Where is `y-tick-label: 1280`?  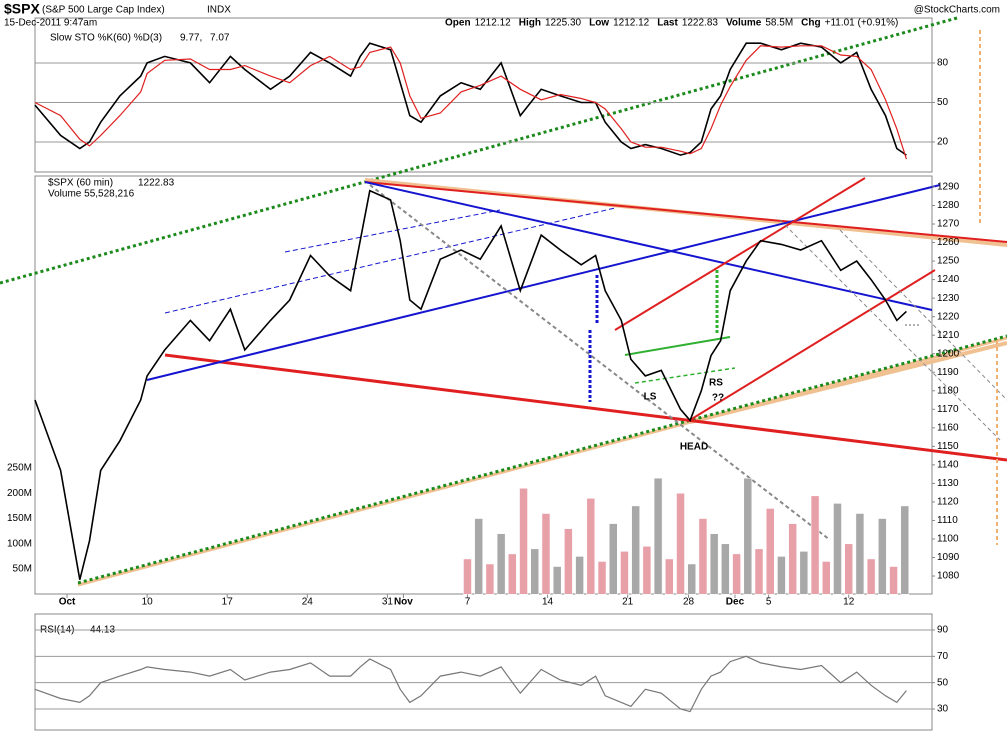
y-tick-label: 1280 is located at coordinates (948, 205).